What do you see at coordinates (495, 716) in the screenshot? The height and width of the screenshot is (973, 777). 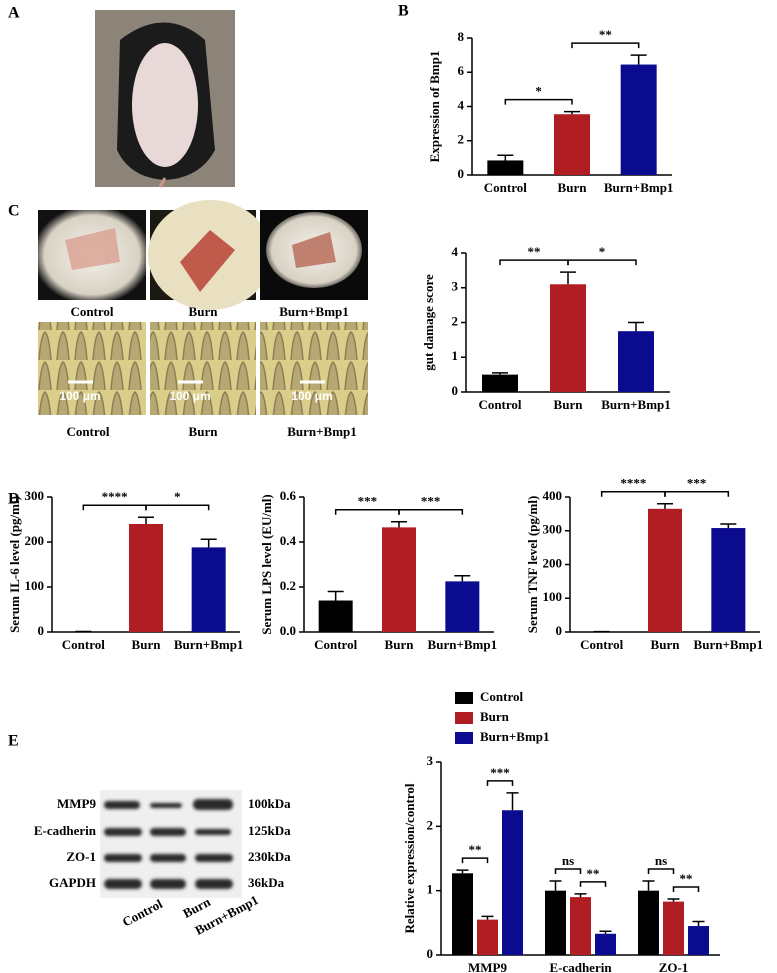 I see `legend-label: Burn` at bounding box center [495, 716].